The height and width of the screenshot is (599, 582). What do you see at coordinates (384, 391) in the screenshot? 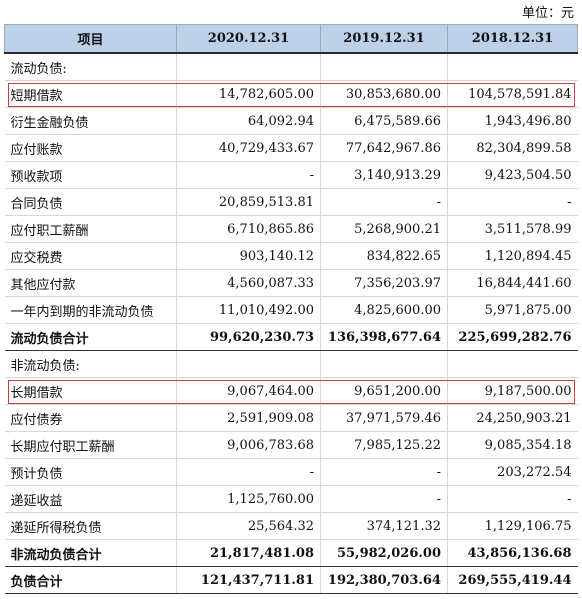
I see `row-value-2019: 9,651,200.00` at bounding box center [384, 391].